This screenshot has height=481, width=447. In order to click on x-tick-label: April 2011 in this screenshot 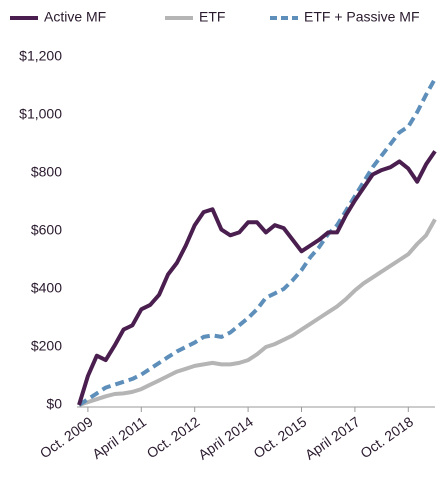, I will do `click(119, 437)`.